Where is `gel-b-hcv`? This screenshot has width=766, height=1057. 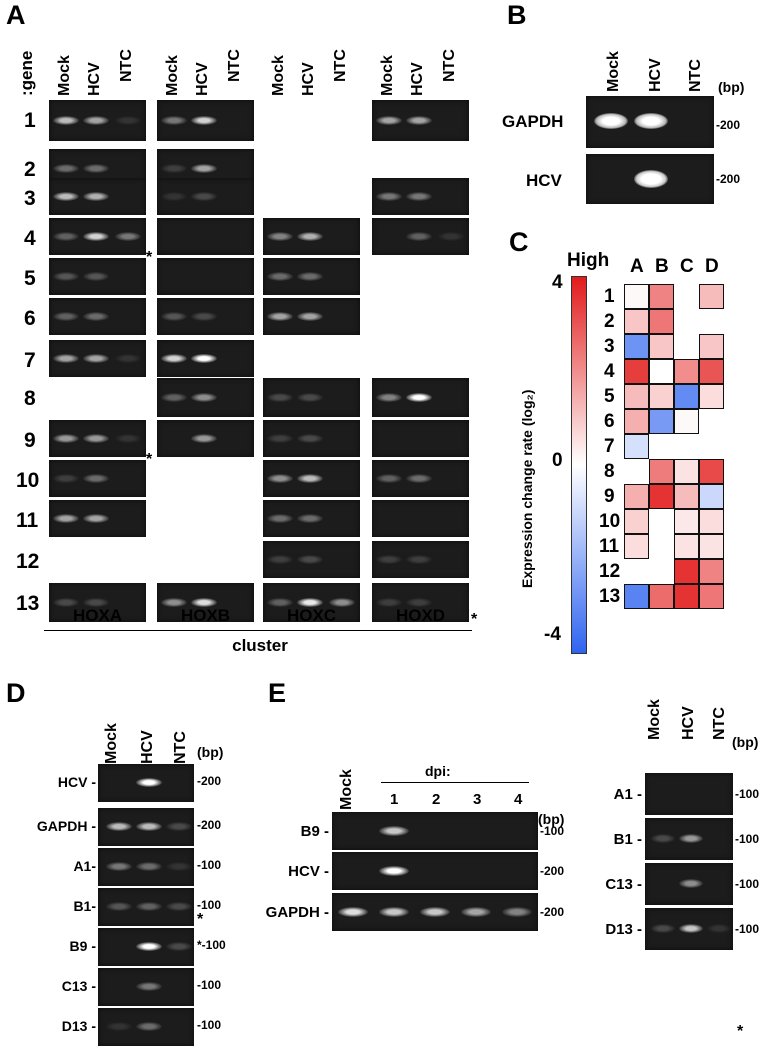
gel-b-hcv is located at coordinates (650, 179).